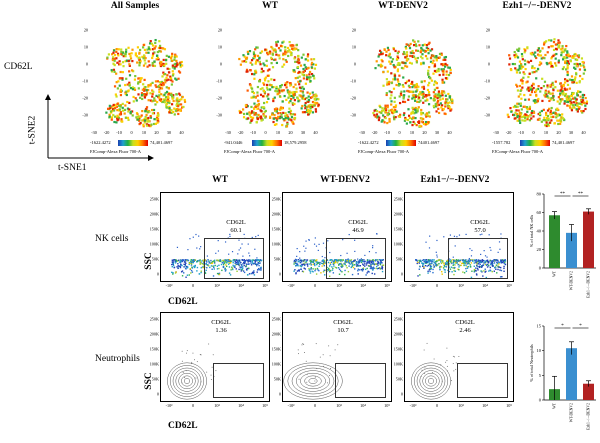 The height and width of the screenshot is (443, 600). What do you see at coordinates (589, 416) in the screenshot?
I see `bar-category-label: Ezh1−/−-DENV2` at bounding box center [589, 416].